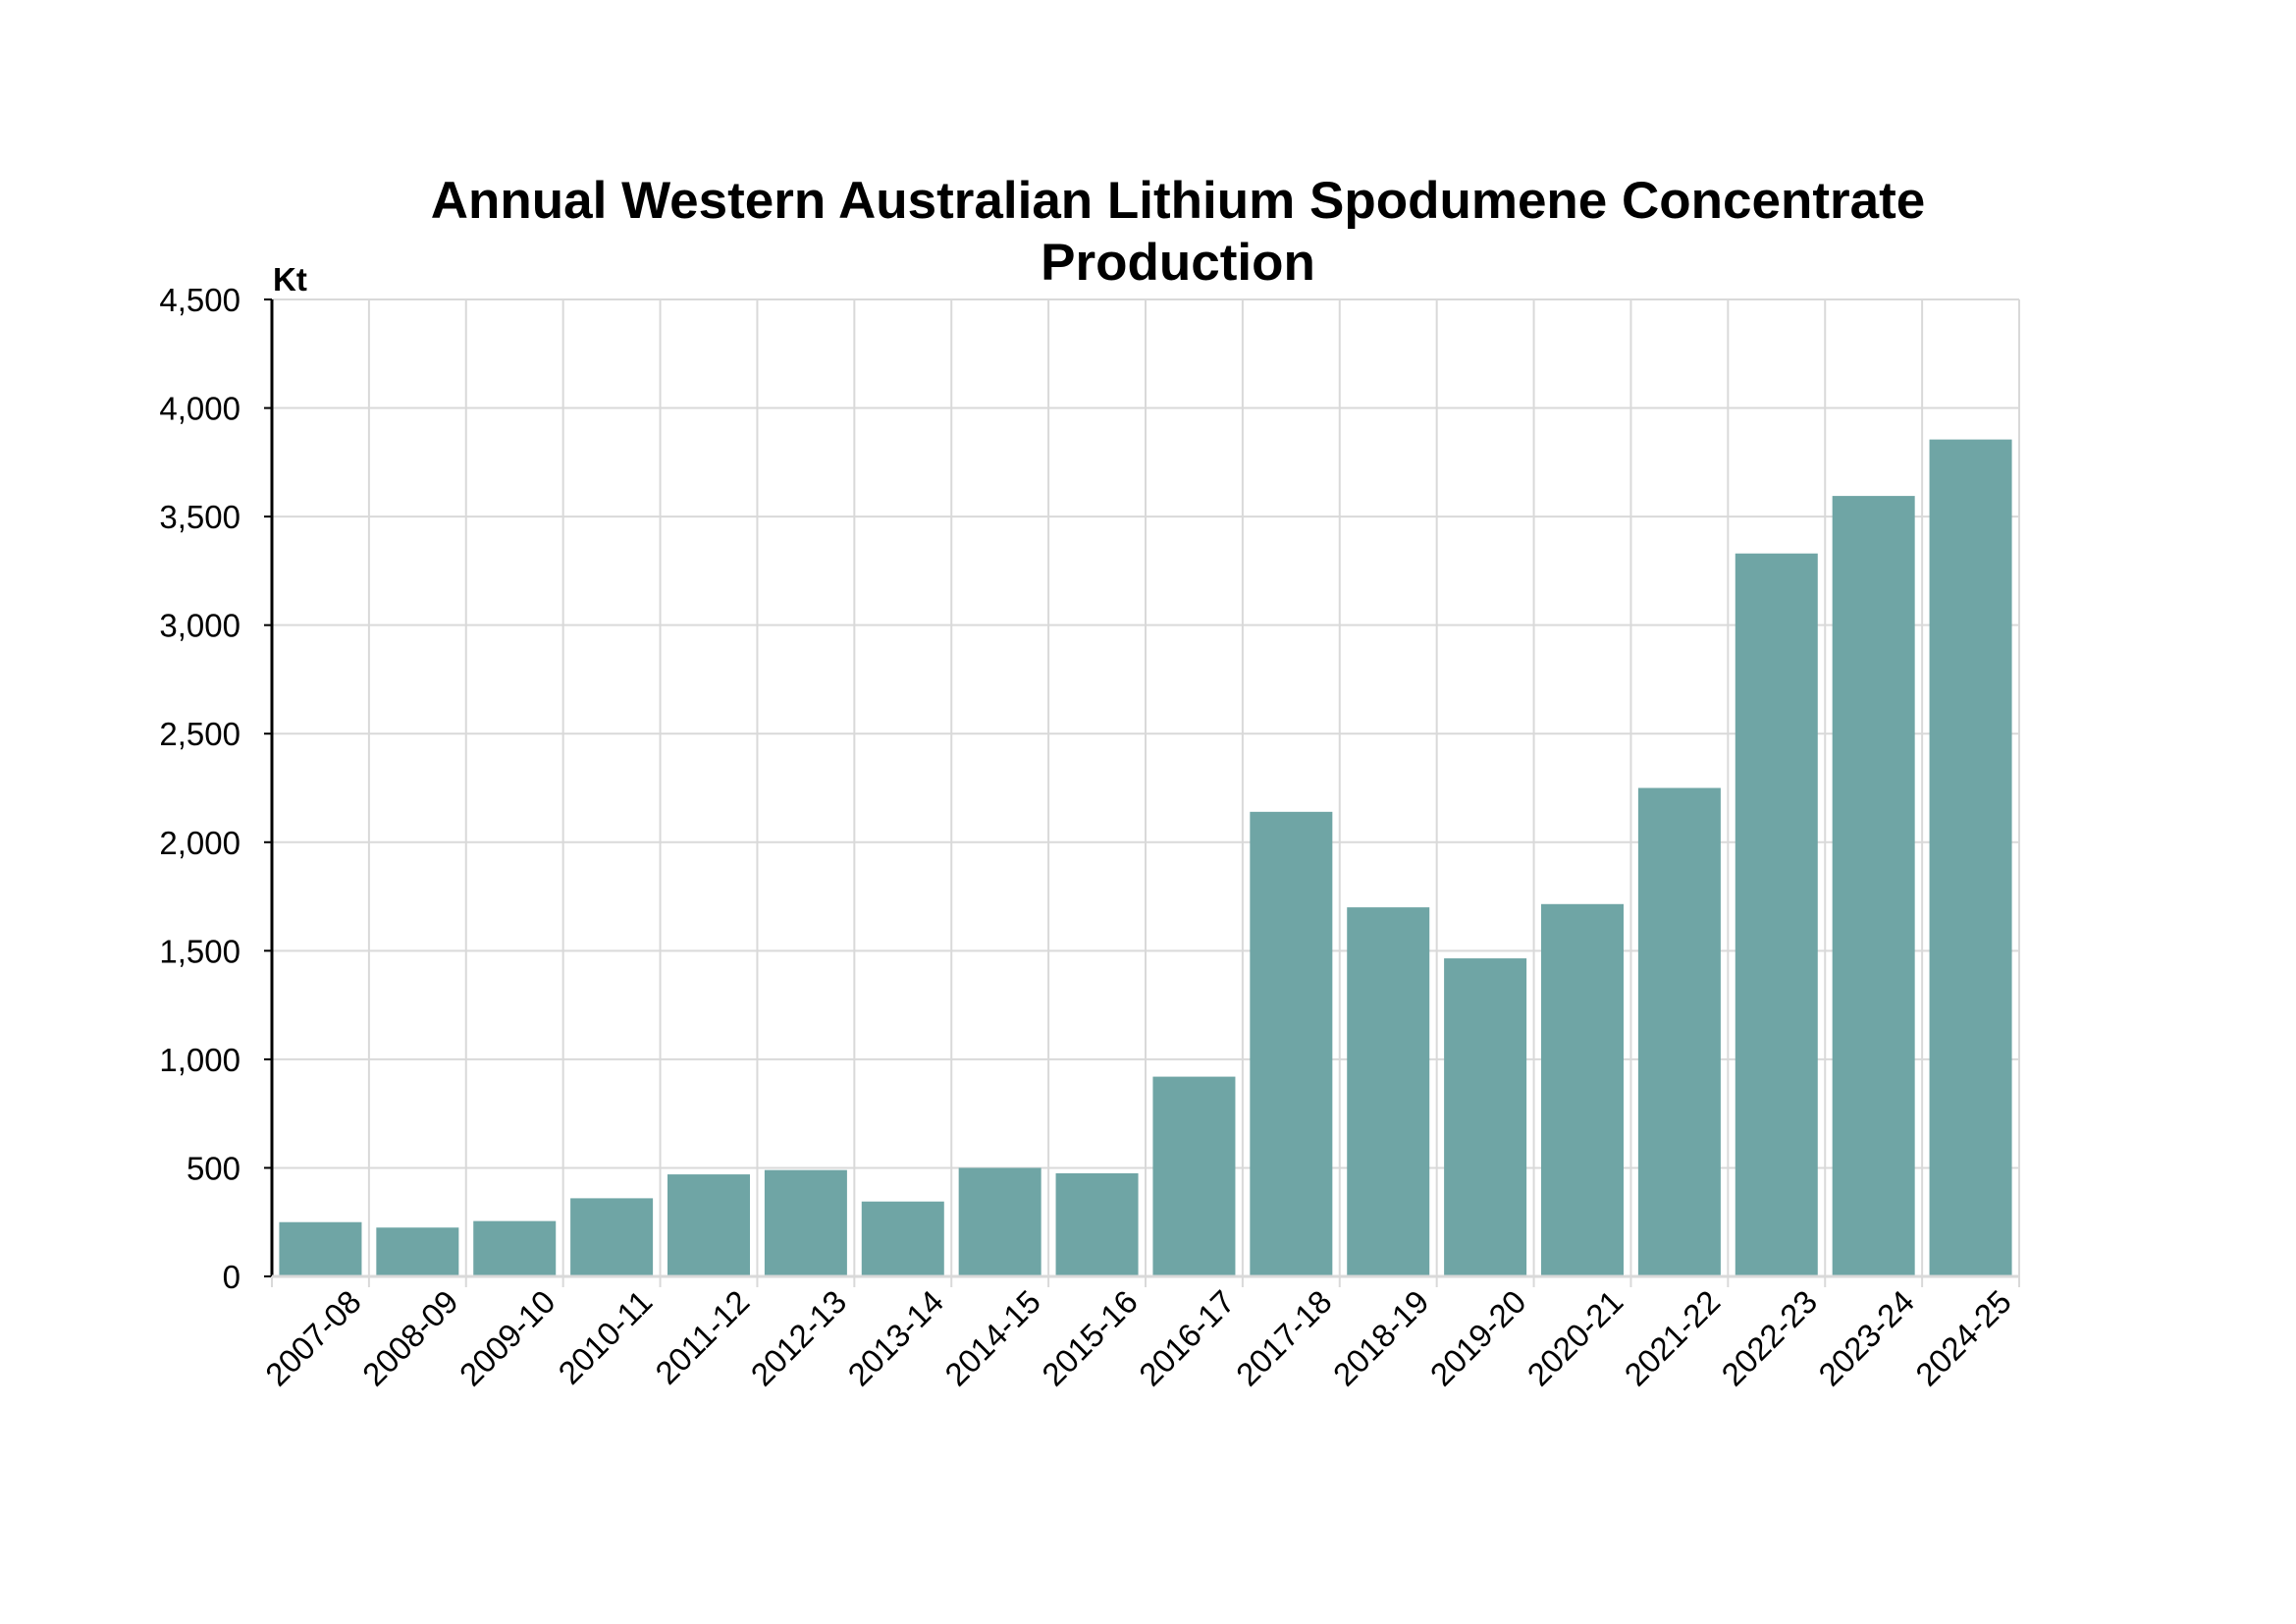 The width and height of the screenshot is (2296, 1624). What do you see at coordinates (1478, 1338) in the screenshot?
I see `x-tick-label: 2019-20` at bounding box center [1478, 1338].